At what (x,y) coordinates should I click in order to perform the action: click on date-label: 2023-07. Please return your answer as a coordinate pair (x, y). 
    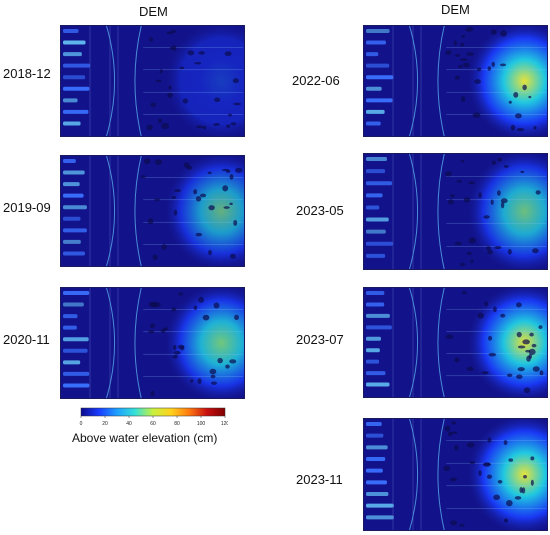
    Looking at the image, I should click on (320, 339).